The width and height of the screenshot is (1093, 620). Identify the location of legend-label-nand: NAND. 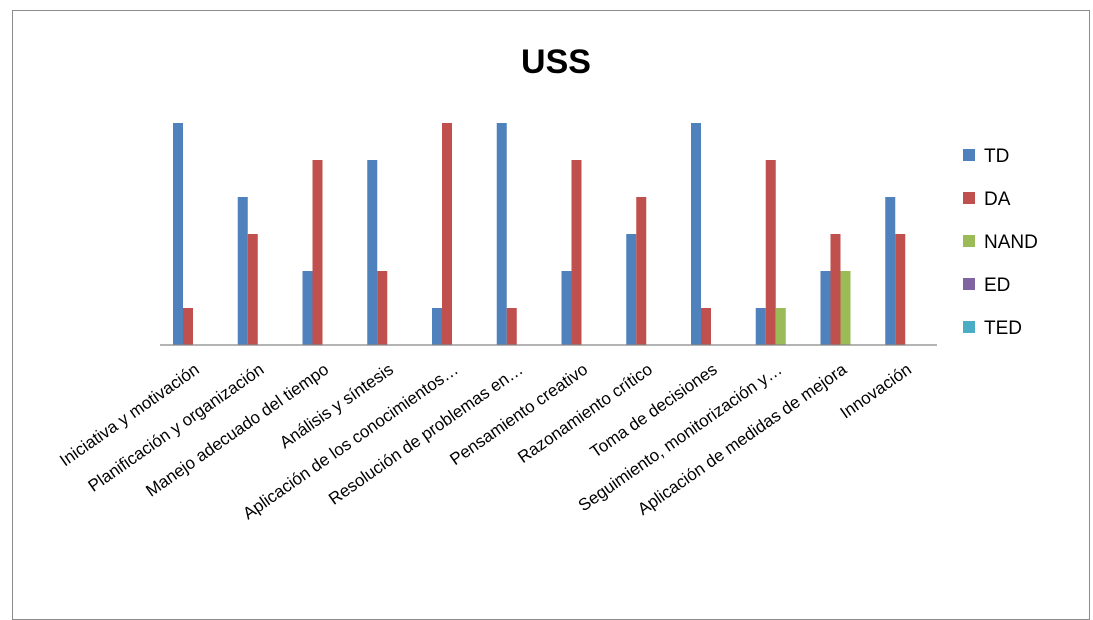
(1011, 242).